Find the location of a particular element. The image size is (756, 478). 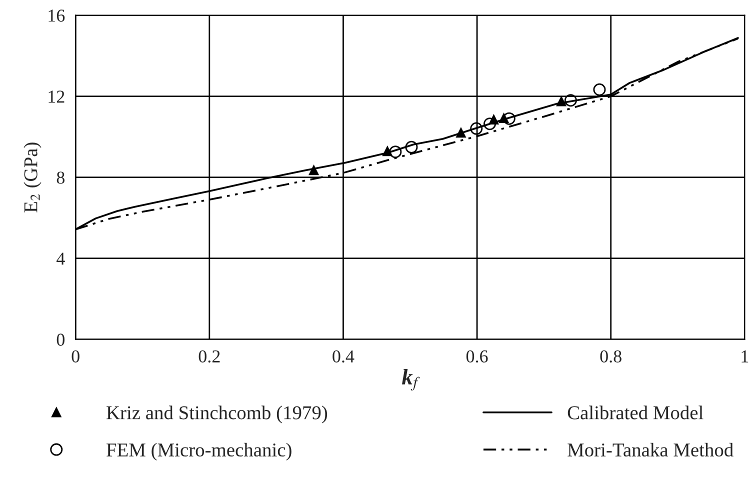

x-tick-label: 0.4 is located at coordinates (343, 356).